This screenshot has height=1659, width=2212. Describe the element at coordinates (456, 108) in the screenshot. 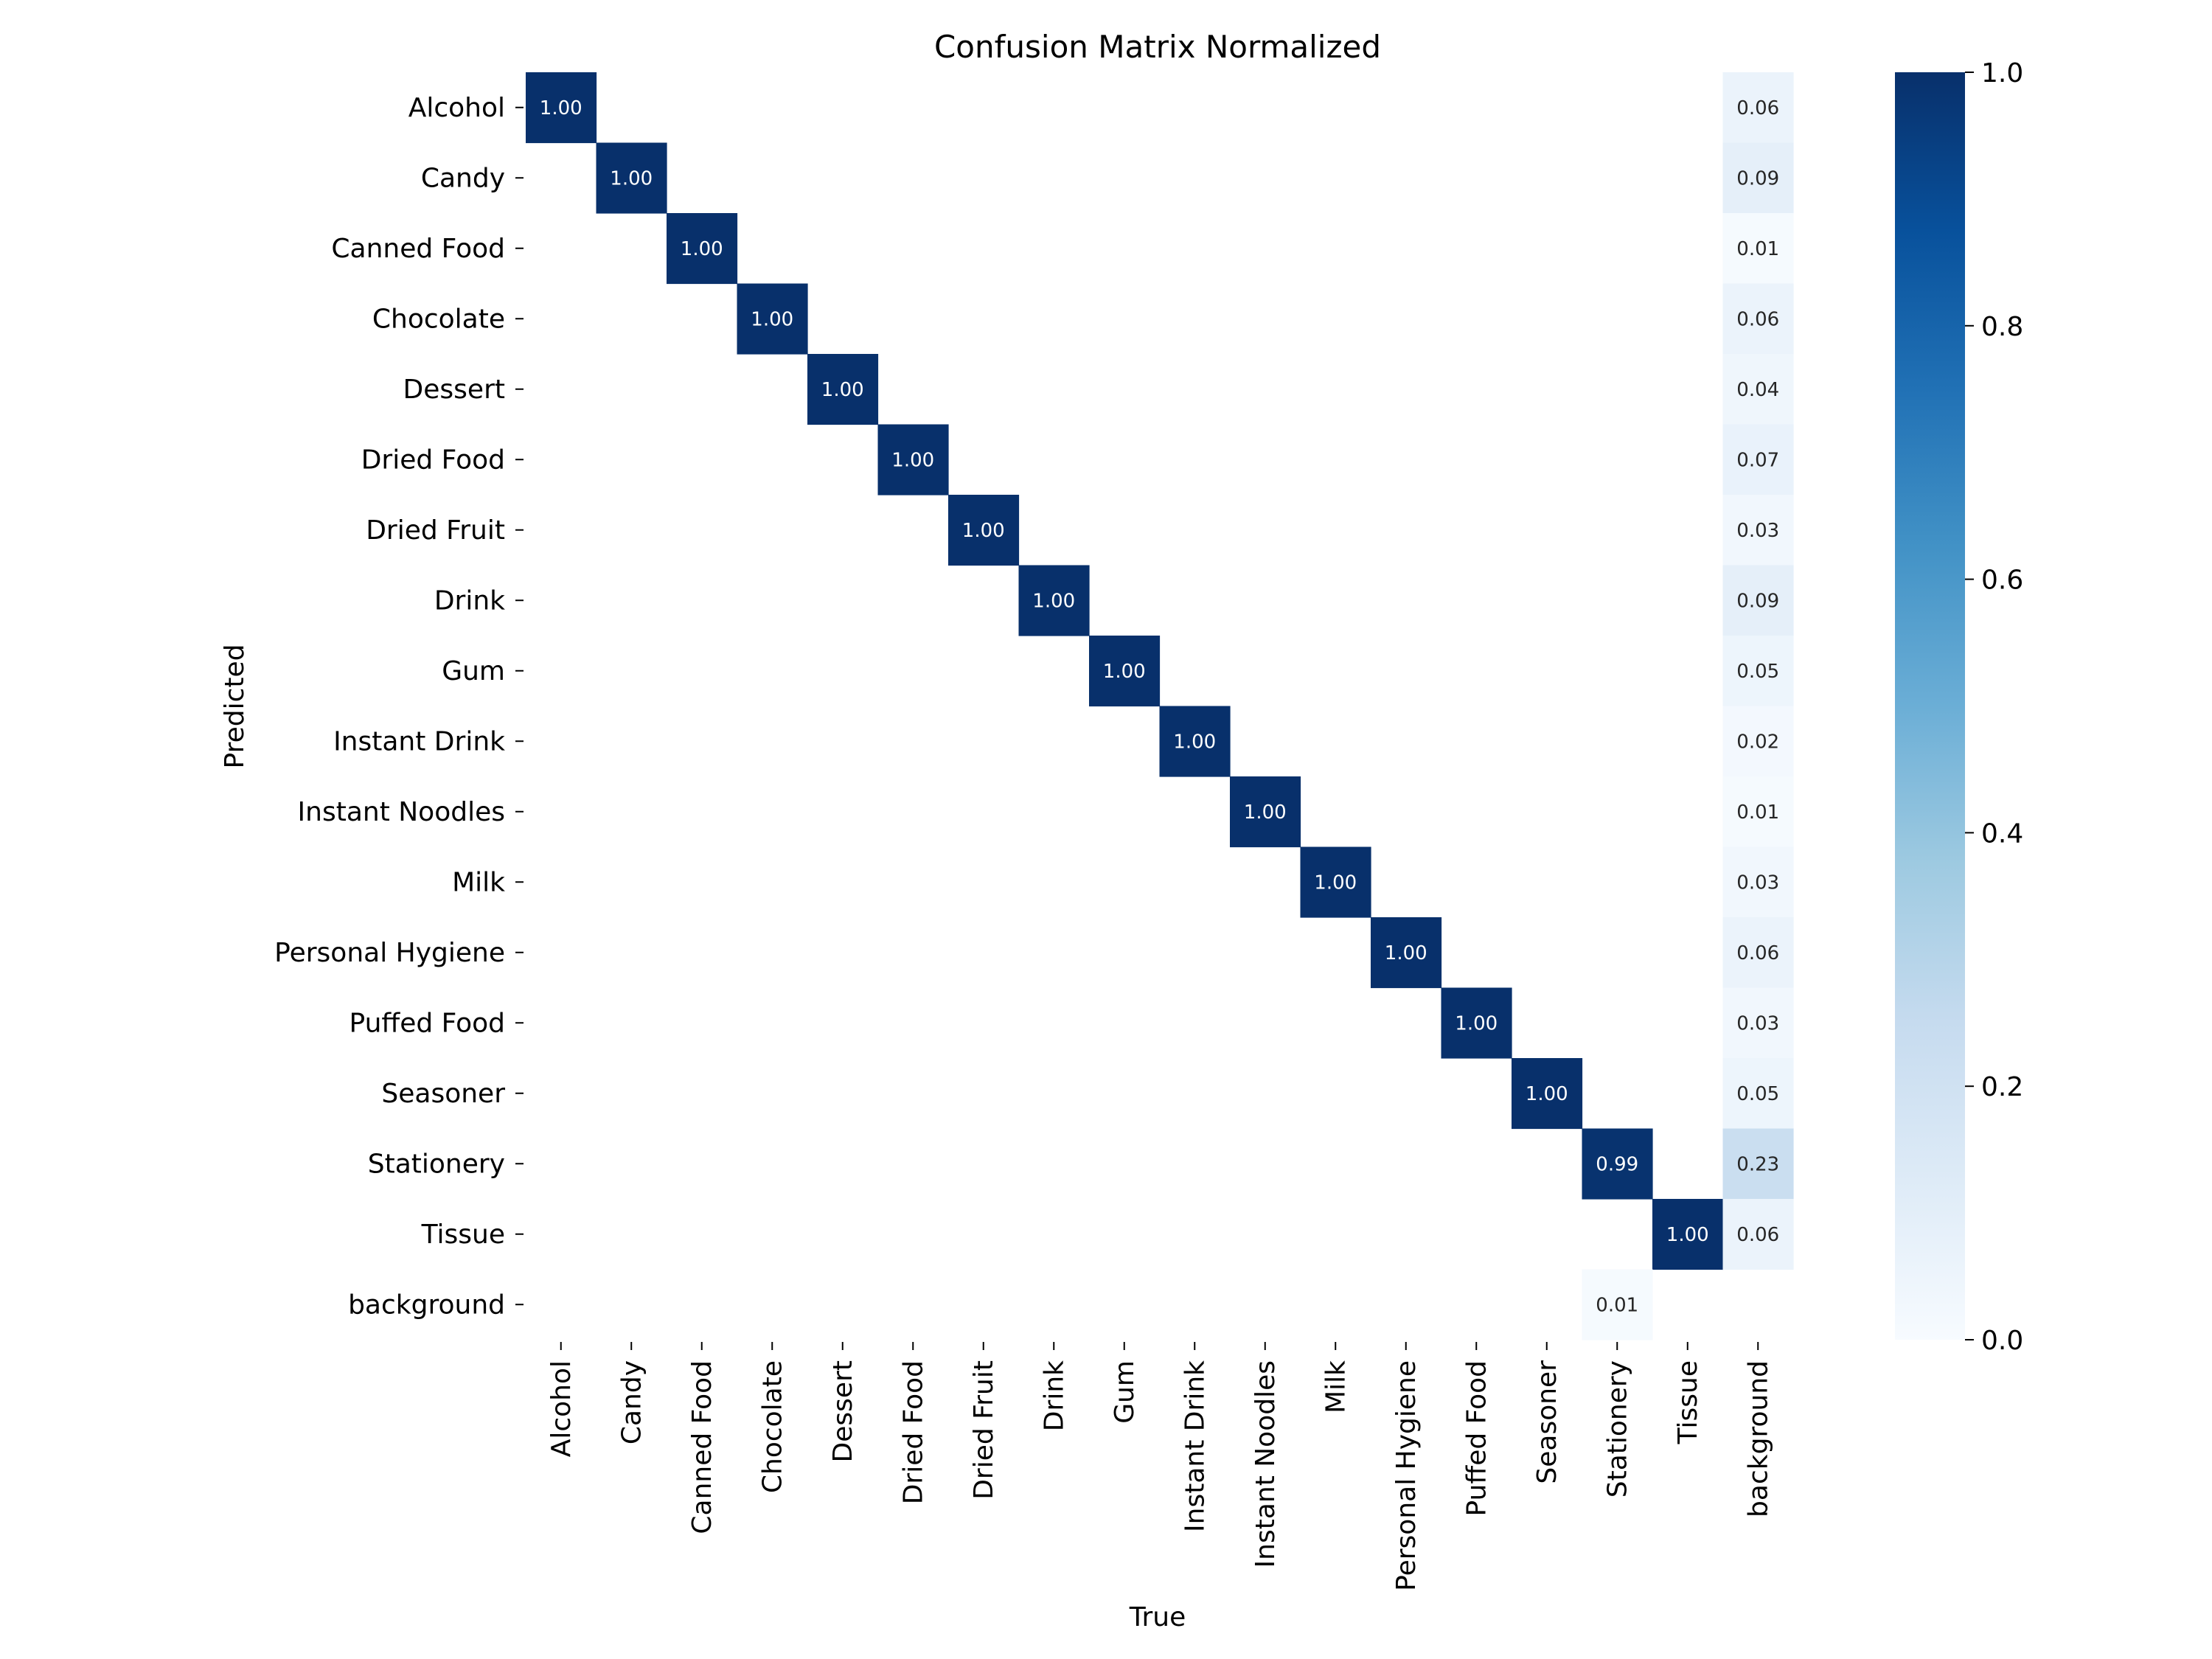

I see `y-tick-label: Alcohol` at that location.